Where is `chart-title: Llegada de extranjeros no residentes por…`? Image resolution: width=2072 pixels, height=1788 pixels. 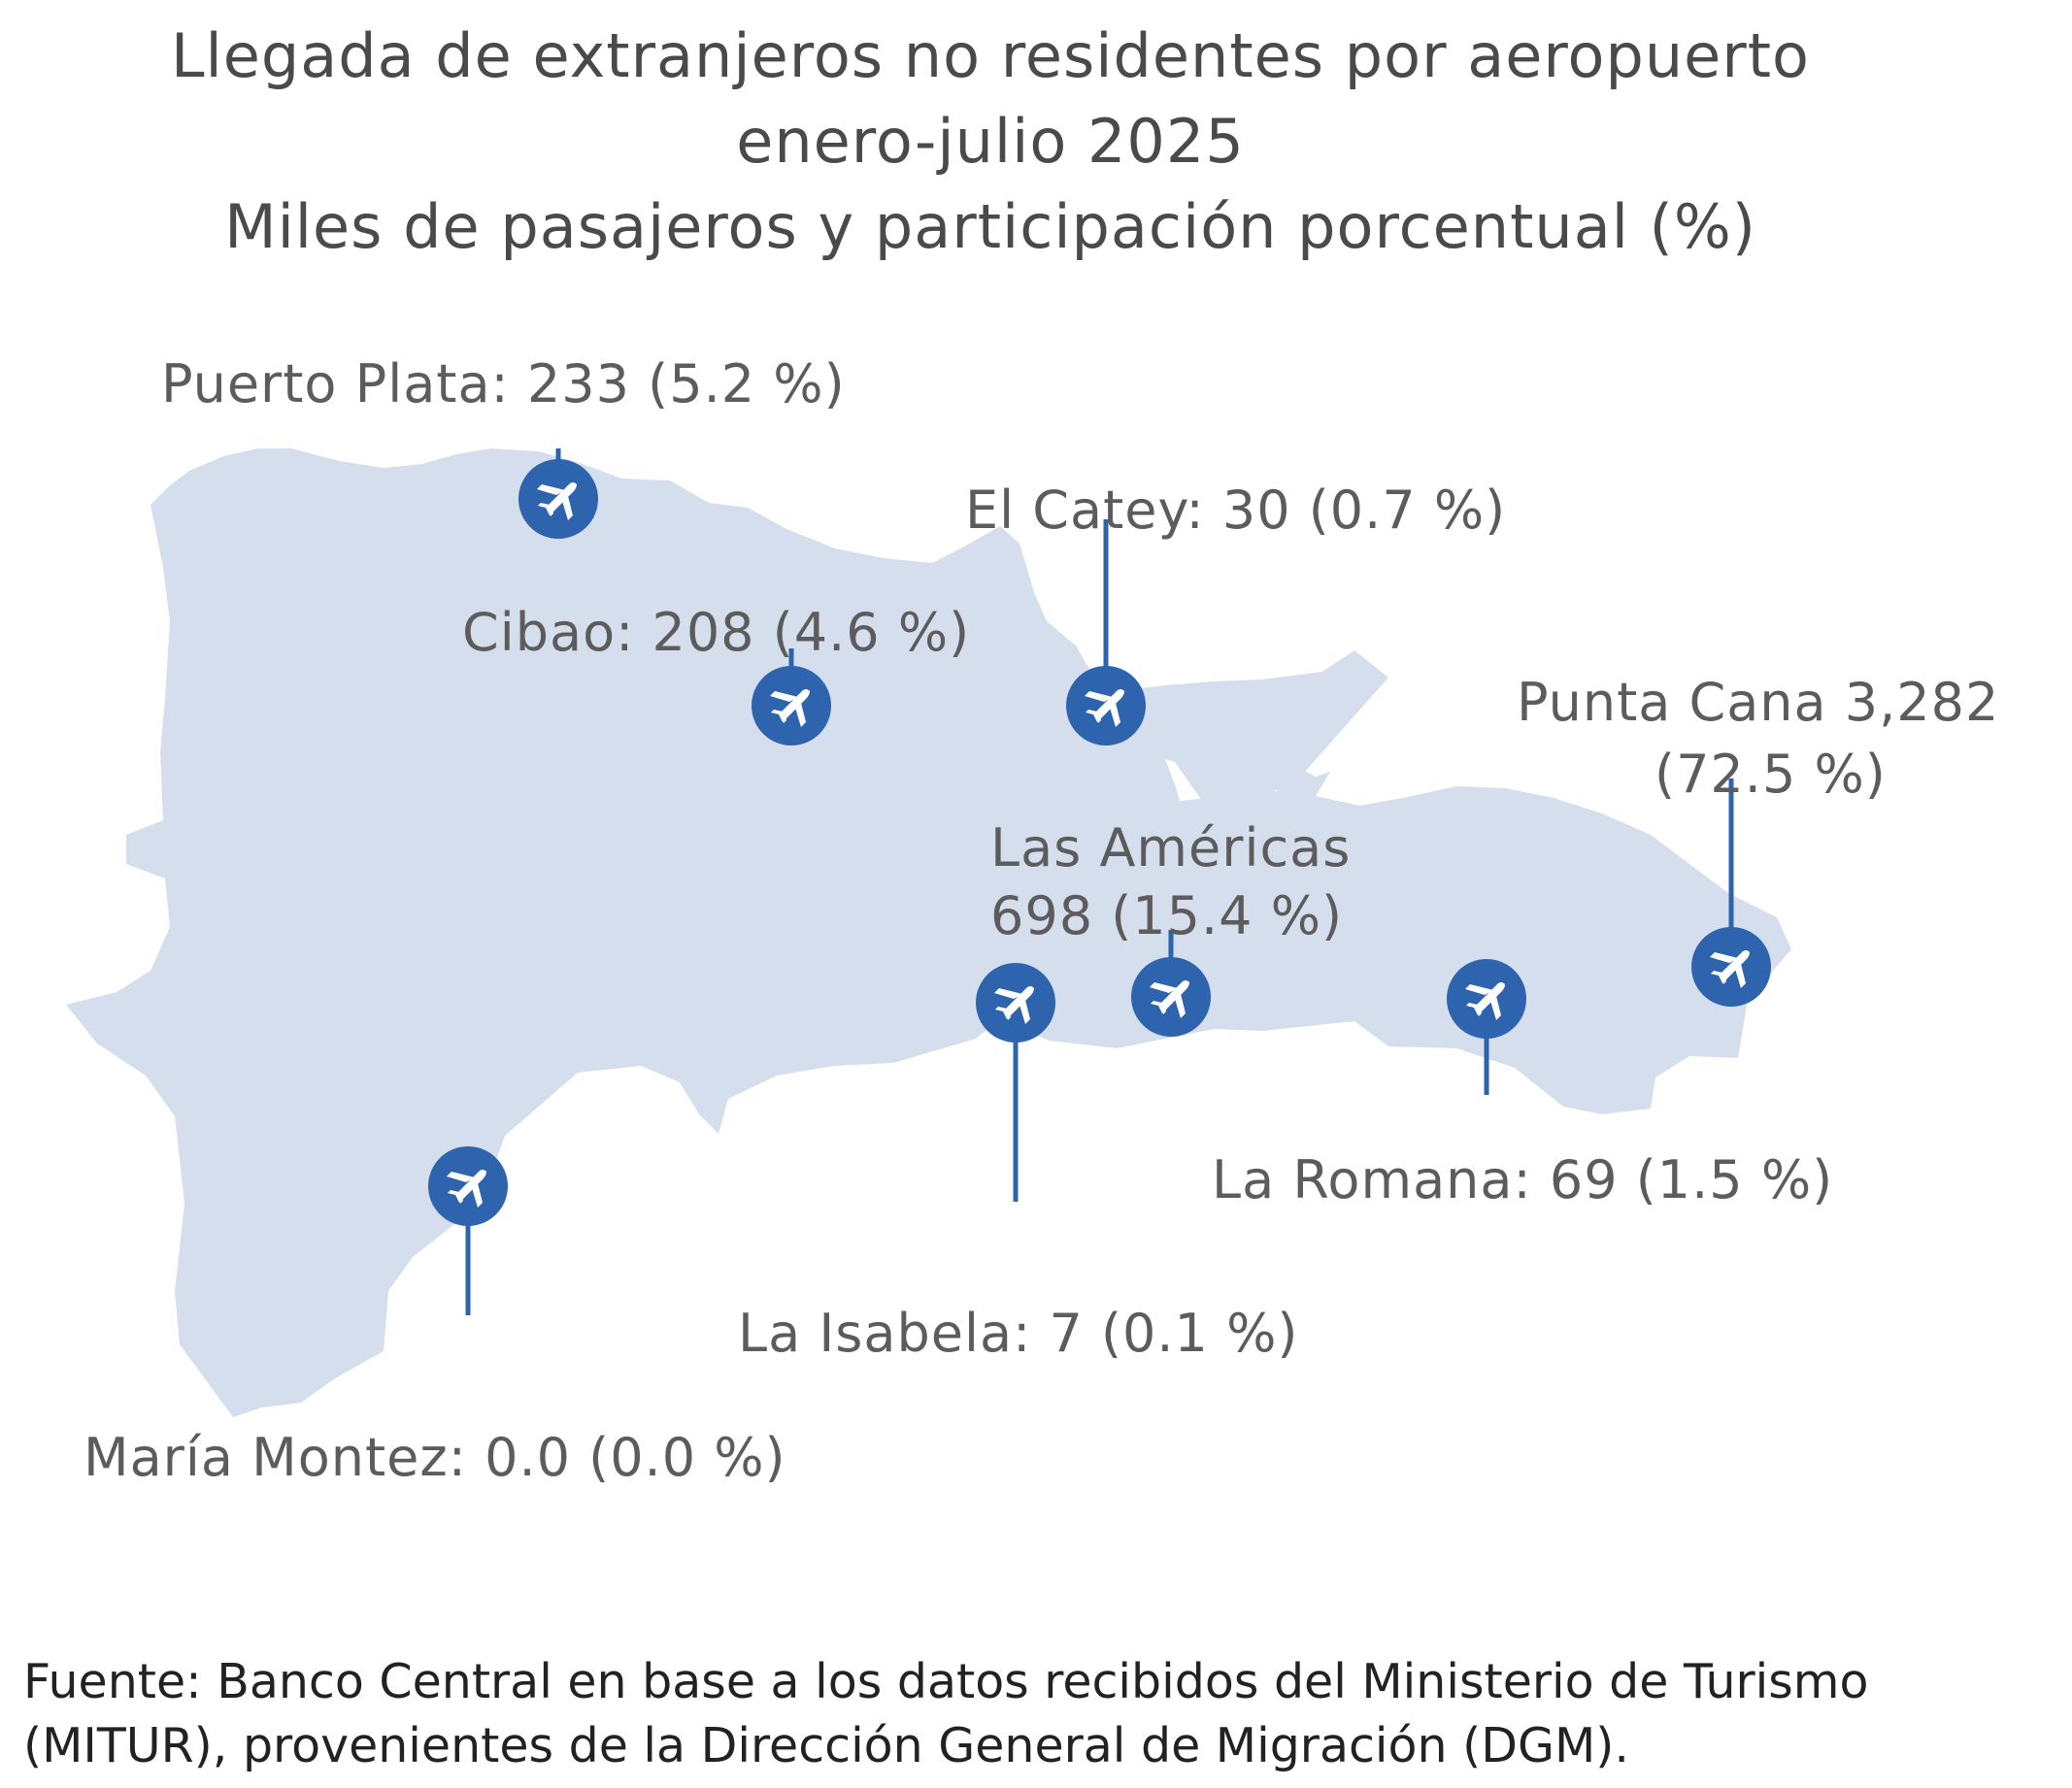 chart-title: Llegada de extranjeros no residentes por… is located at coordinates (990, 142).